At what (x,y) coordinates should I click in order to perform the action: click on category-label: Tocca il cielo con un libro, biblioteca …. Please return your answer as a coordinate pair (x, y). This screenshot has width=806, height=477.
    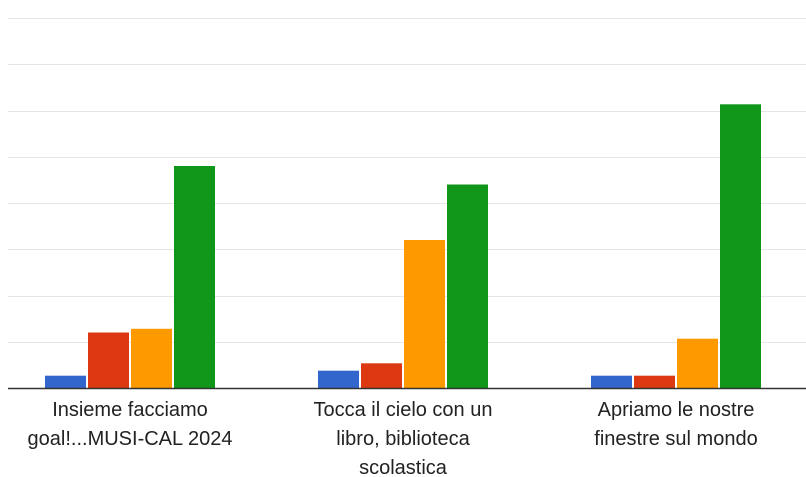
    Looking at the image, I should click on (403, 438).